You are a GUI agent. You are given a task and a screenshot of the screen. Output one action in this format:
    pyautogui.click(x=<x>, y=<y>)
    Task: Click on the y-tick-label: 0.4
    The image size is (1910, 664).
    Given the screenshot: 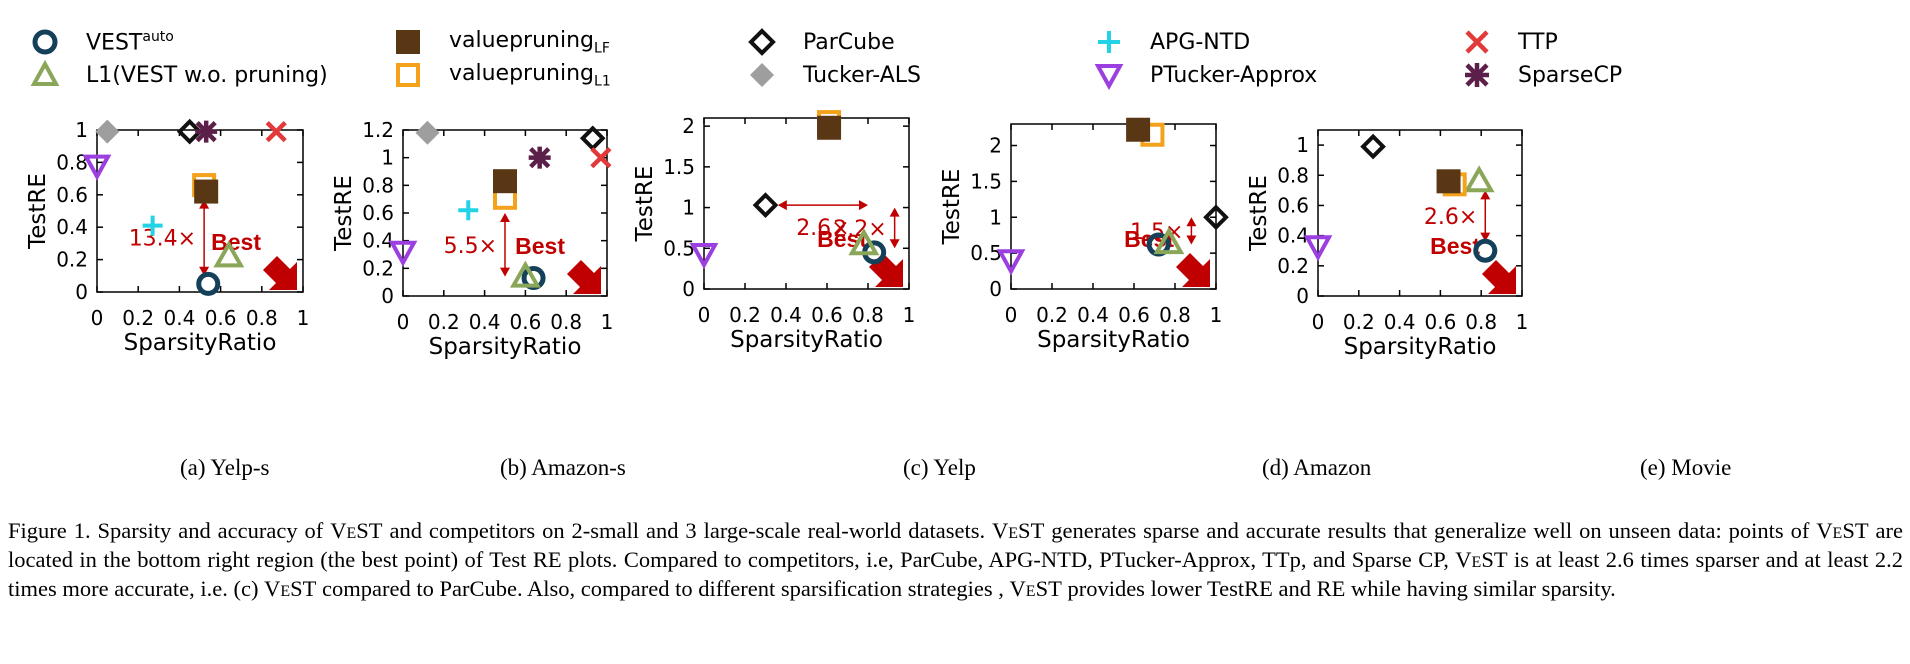 What is the action you would take?
    pyautogui.click(x=1293, y=236)
    